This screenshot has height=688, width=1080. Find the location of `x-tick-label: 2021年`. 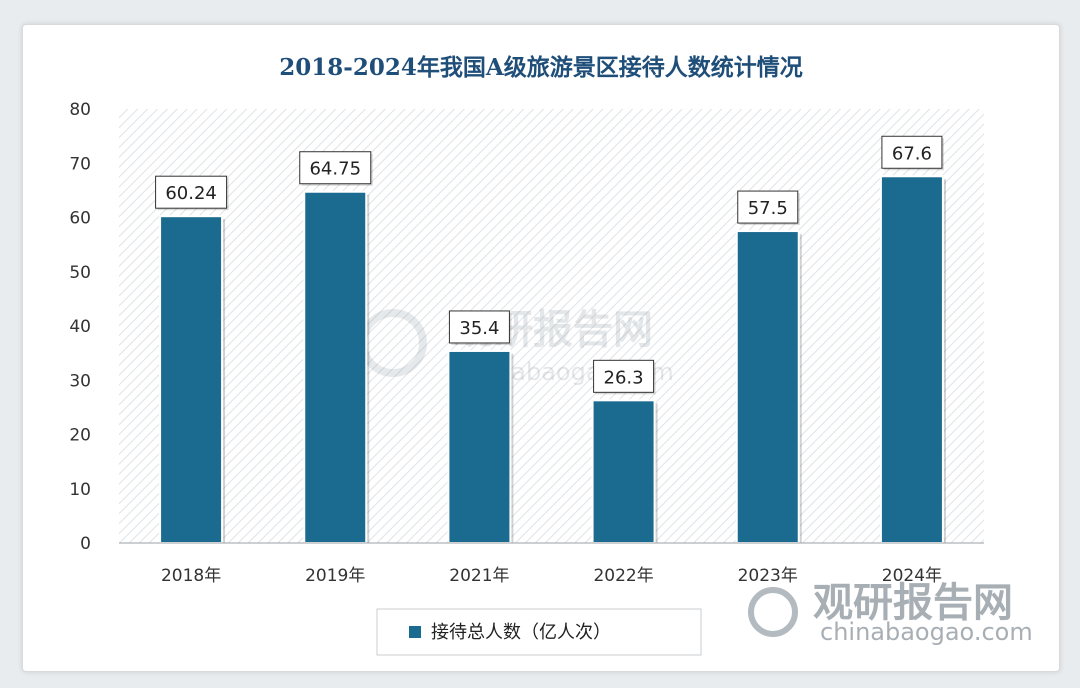

x-tick-label: 2021年 is located at coordinates (479, 576).